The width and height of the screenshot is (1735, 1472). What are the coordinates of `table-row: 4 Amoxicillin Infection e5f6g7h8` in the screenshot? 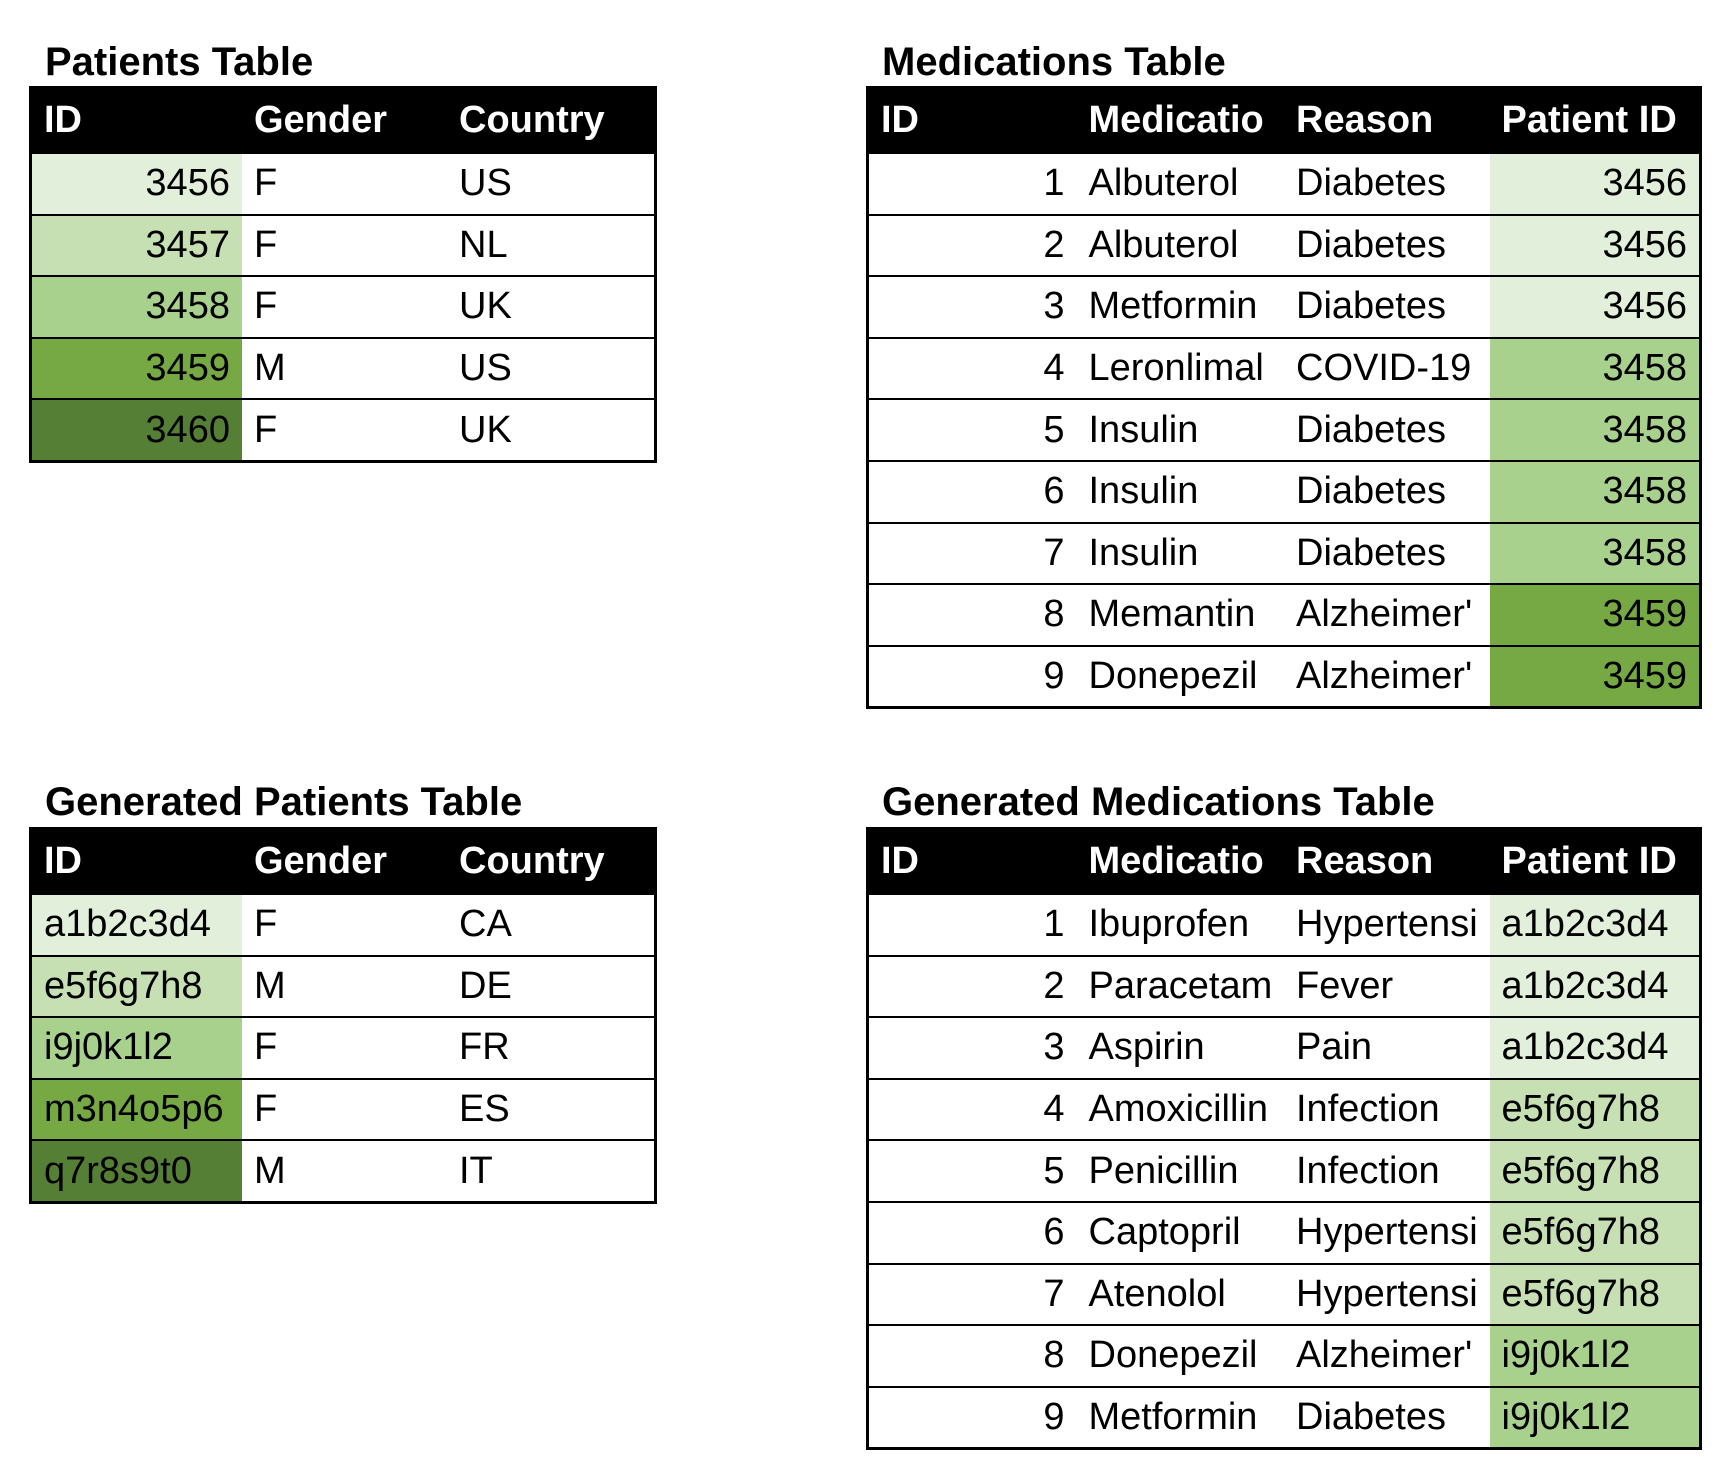 It's located at (1284, 1108).